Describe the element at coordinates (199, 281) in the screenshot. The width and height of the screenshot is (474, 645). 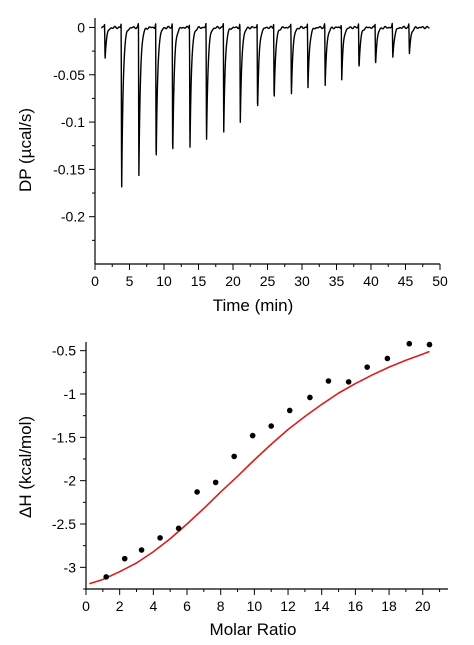
I see `thermogram-x-tick-label: 15` at that location.